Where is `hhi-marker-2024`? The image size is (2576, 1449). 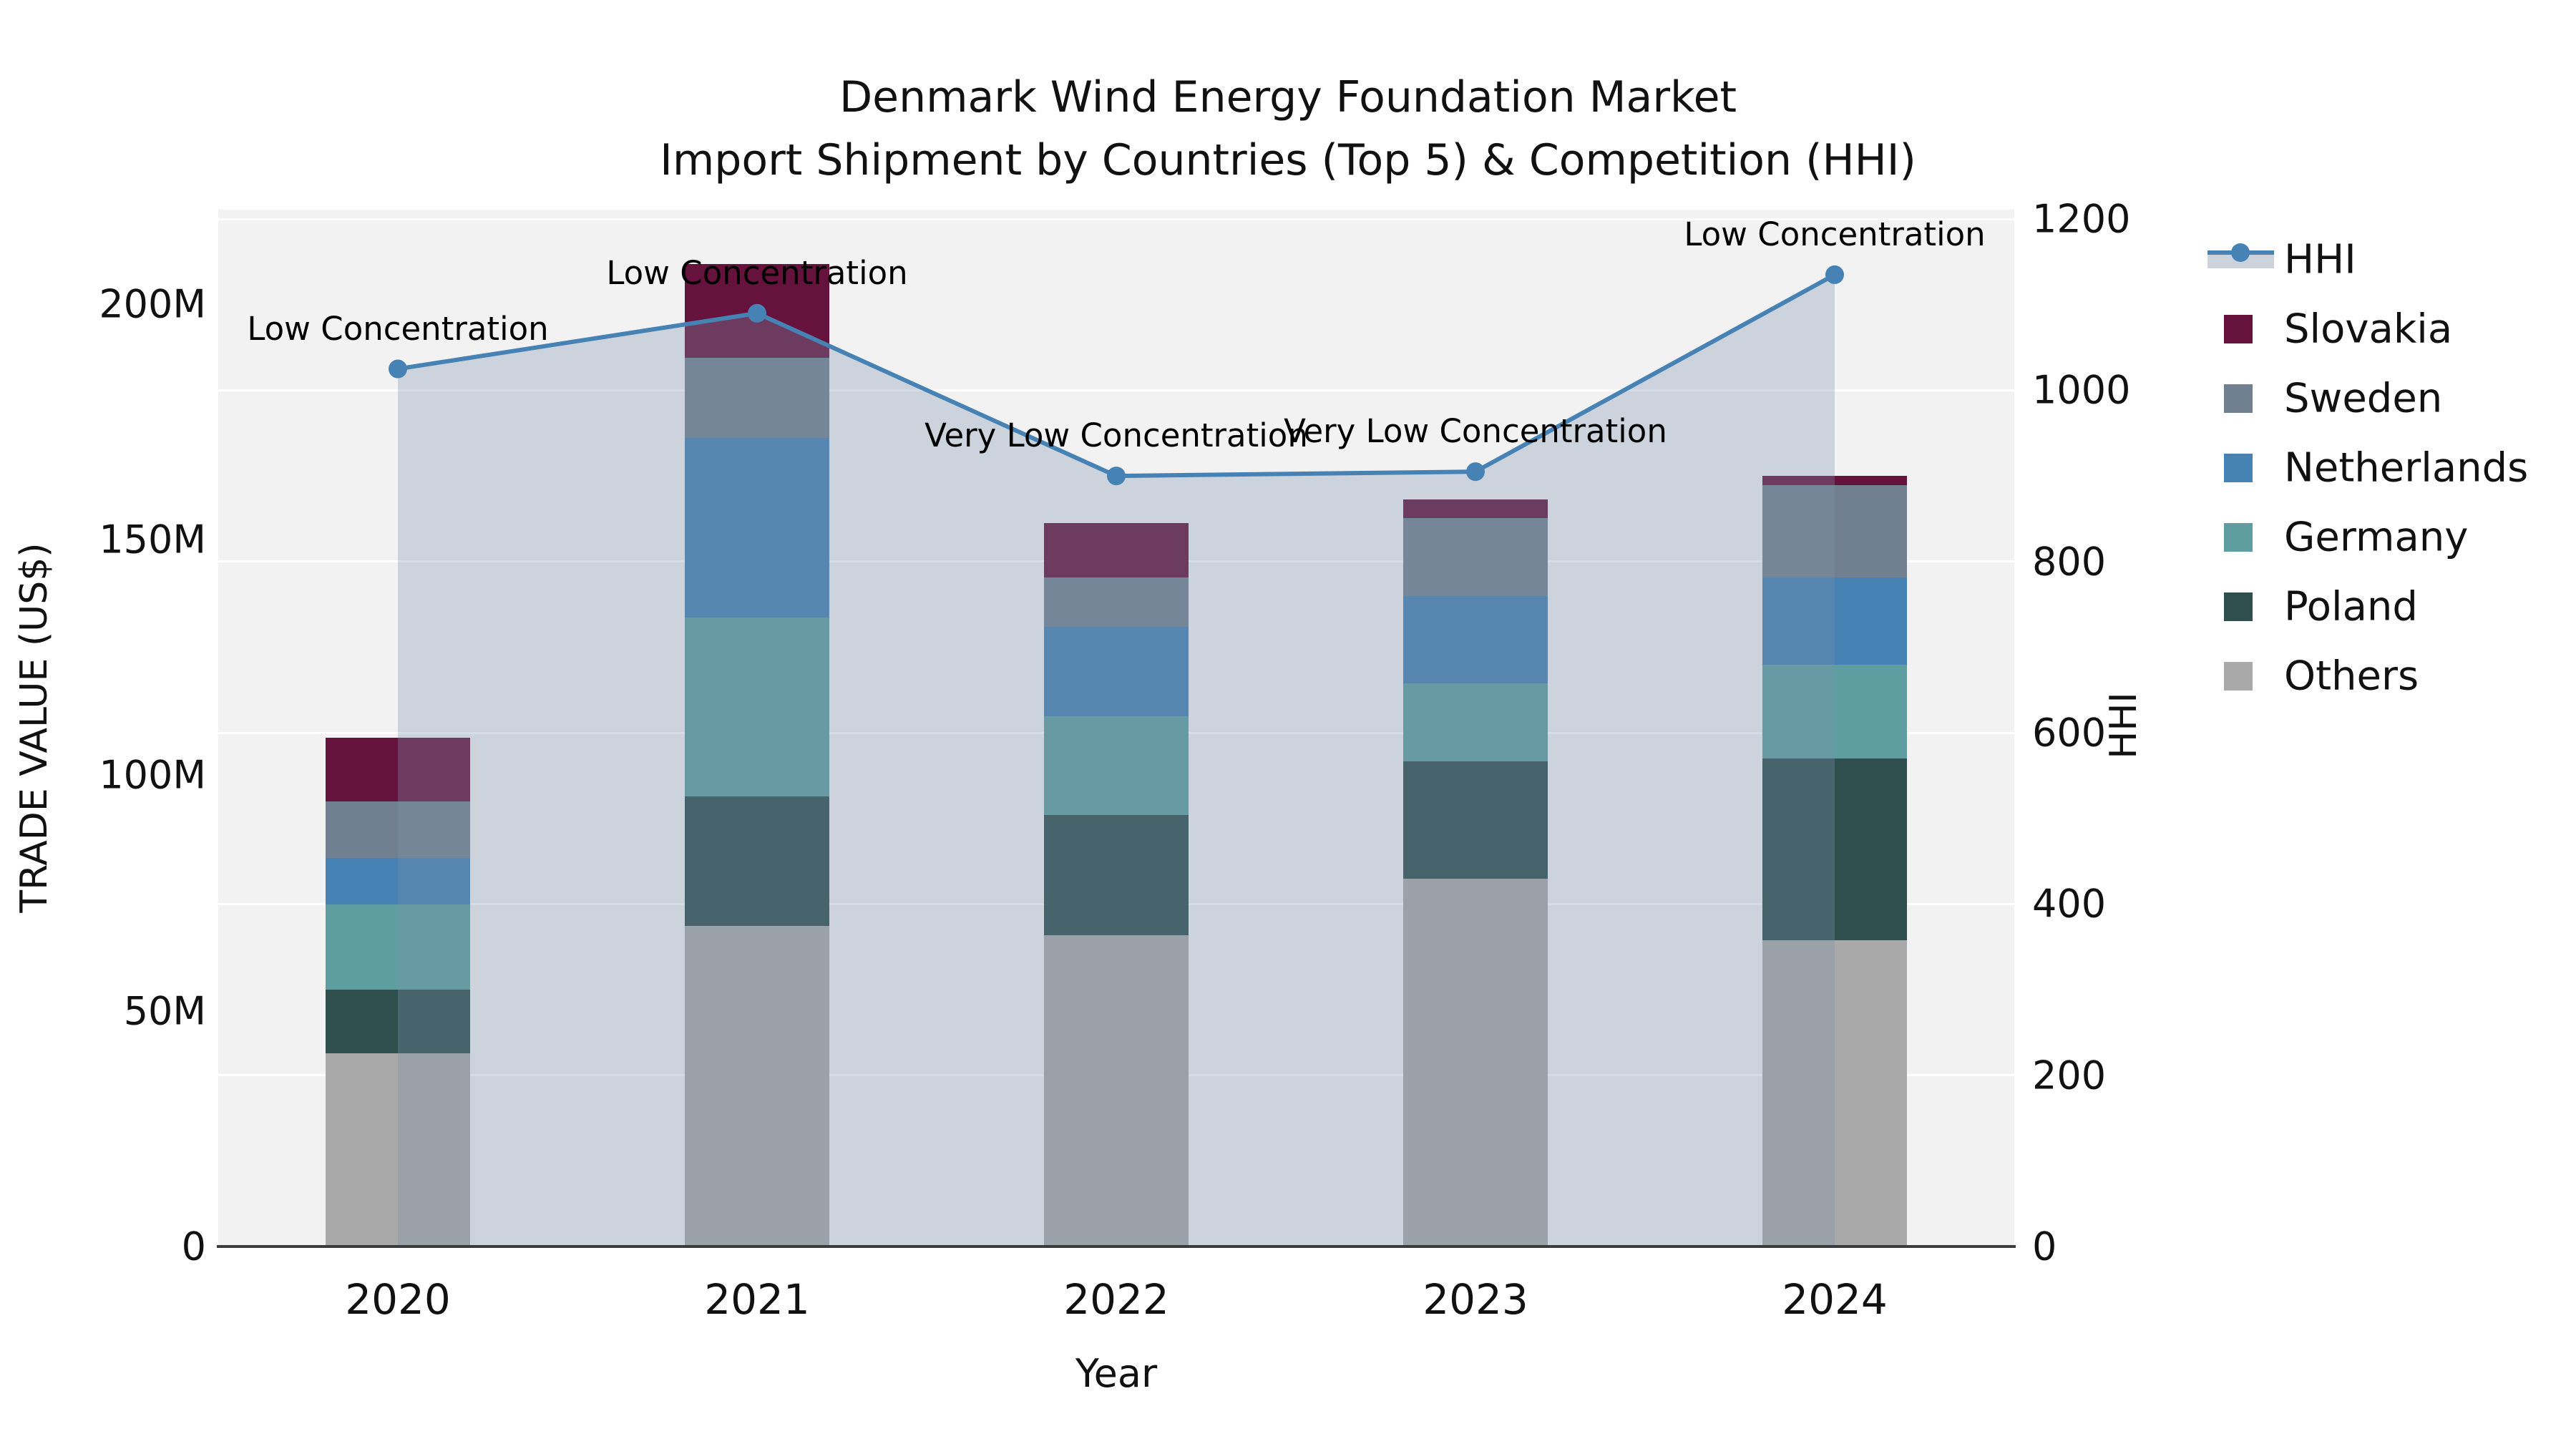 hhi-marker-2024 is located at coordinates (1834, 274).